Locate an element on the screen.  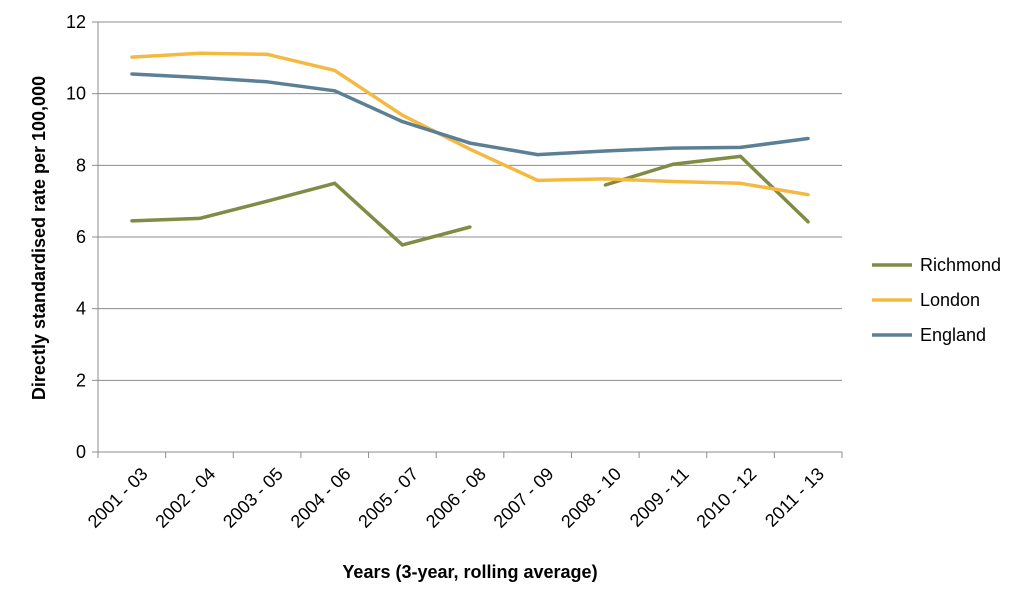
x-tick-label: 2005 - 07 is located at coordinates (388, 498).